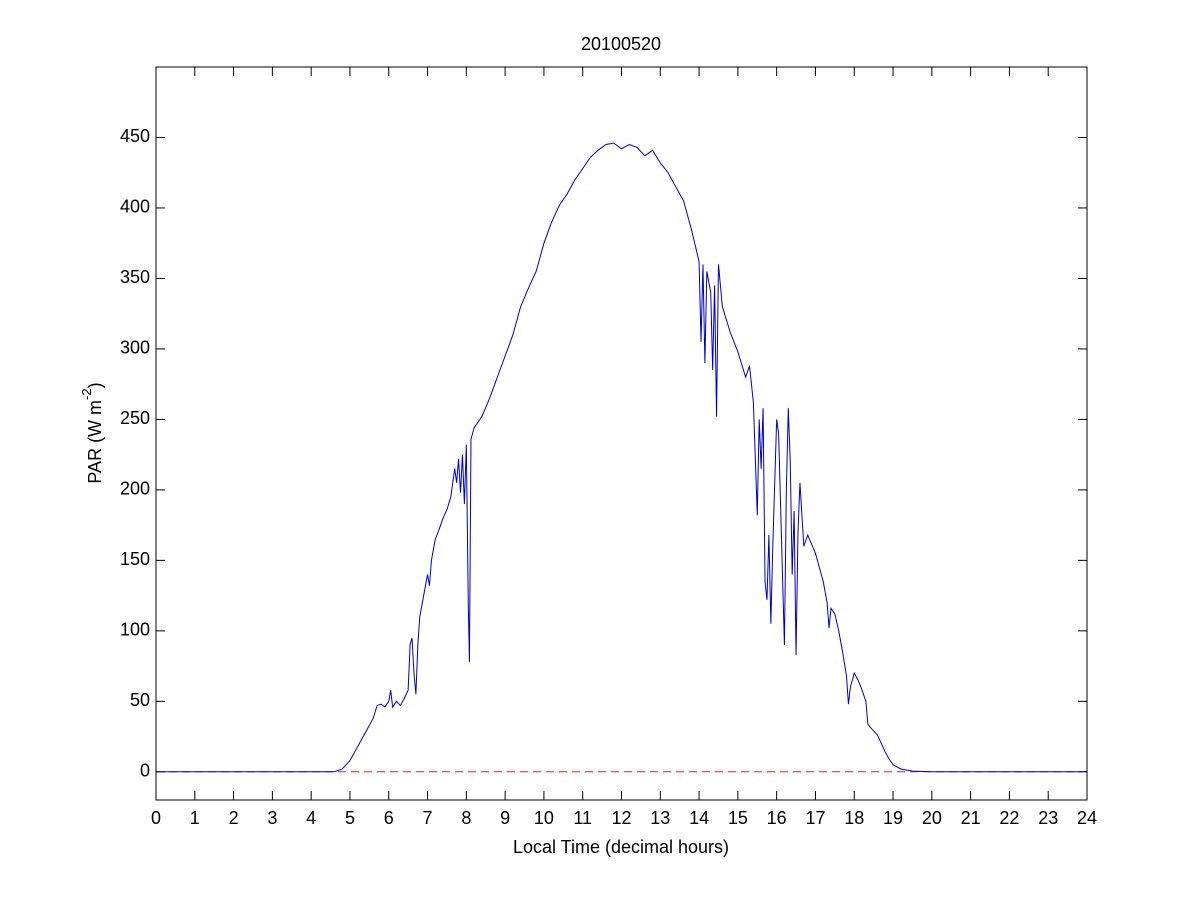  What do you see at coordinates (660, 818) in the screenshot?
I see `x-tick-label: 13` at bounding box center [660, 818].